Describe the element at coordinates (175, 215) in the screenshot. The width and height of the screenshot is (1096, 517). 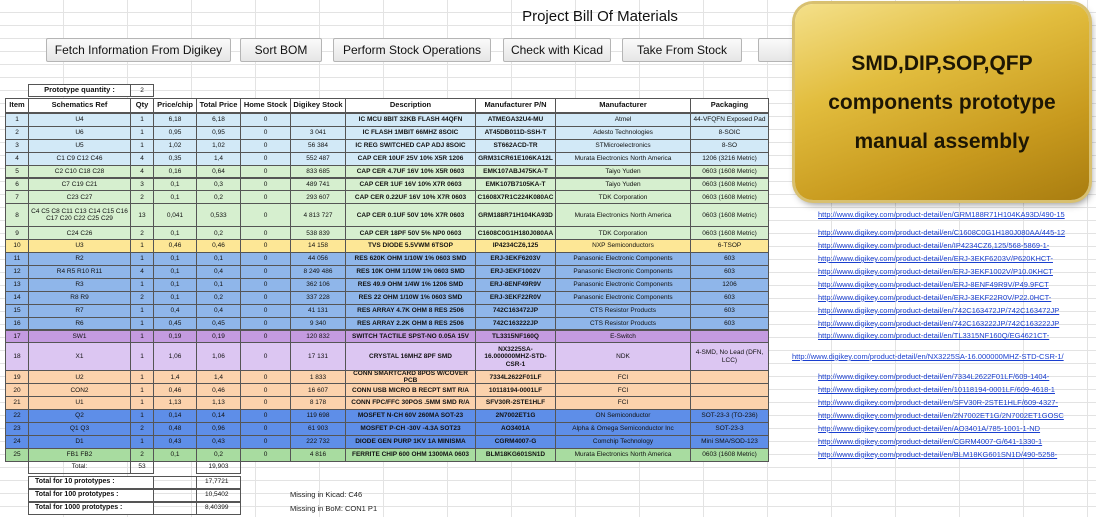
I see `table-cell: 0,041` at that location.